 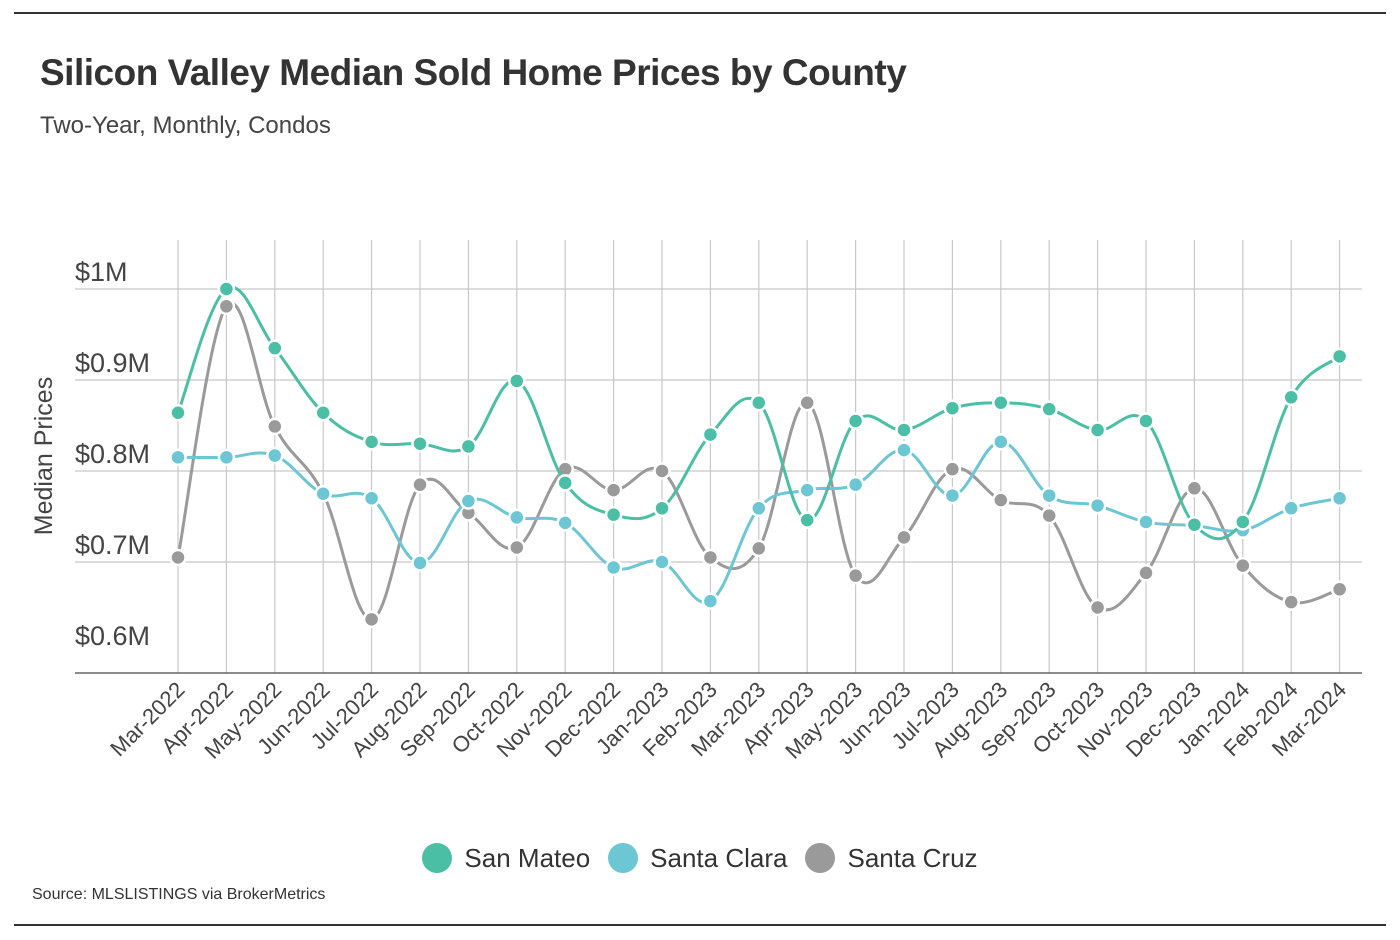 What do you see at coordinates (700, 925) in the screenshot?
I see `bottom-rule` at bounding box center [700, 925].